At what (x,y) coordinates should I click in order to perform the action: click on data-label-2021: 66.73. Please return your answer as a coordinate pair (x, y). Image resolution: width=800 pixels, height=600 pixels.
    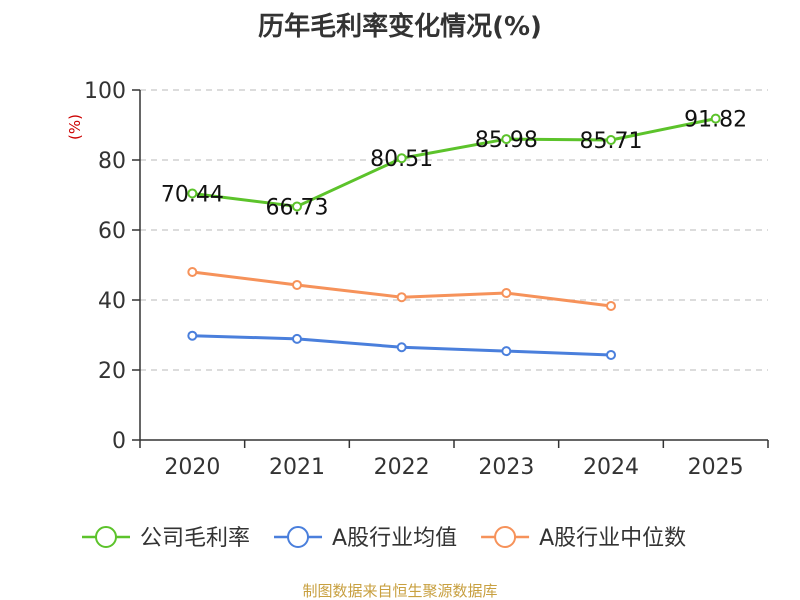
    Looking at the image, I should click on (297, 207).